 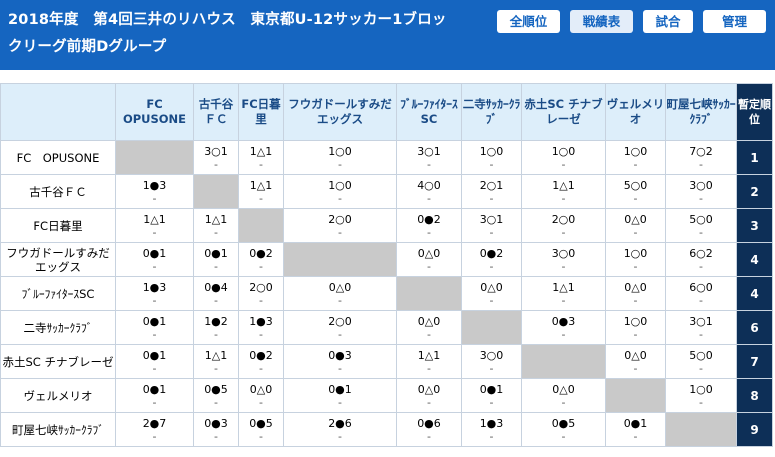 I want to click on match-result-cell: 2●7-, so click(x=154, y=429).